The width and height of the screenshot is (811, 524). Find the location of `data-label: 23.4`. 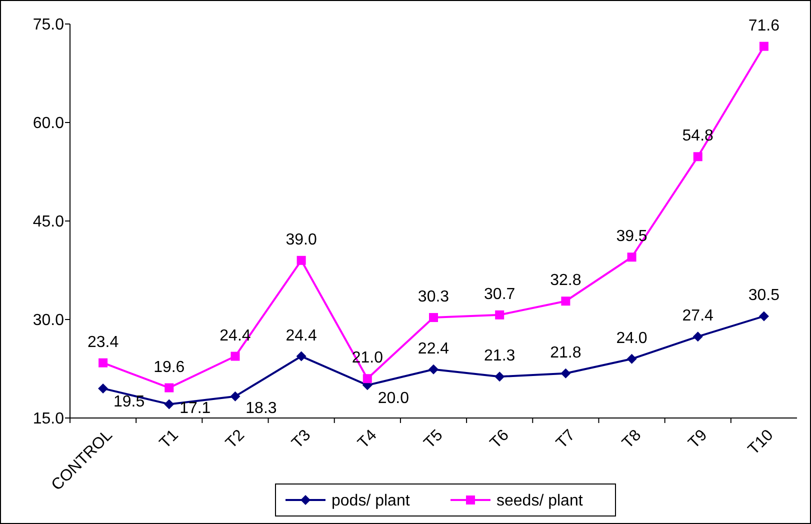

data-label: 23.4 is located at coordinates (103, 342).